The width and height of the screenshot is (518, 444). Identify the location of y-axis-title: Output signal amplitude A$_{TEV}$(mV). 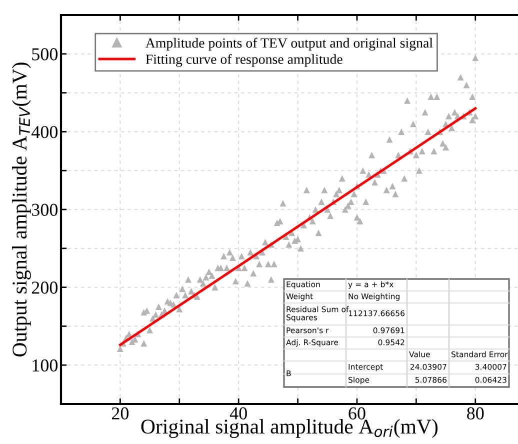
(21, 209).